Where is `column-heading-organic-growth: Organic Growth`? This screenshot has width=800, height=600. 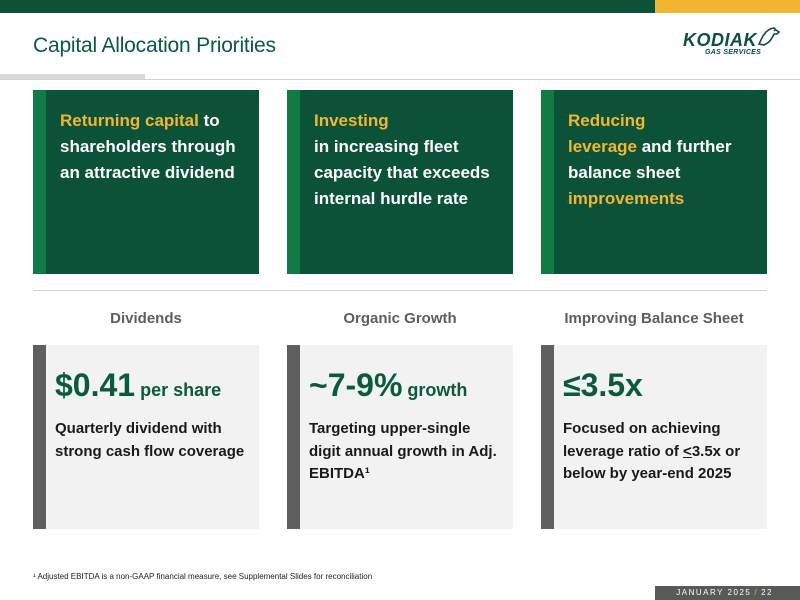 column-heading-organic-growth: Organic Growth is located at coordinates (400, 318).